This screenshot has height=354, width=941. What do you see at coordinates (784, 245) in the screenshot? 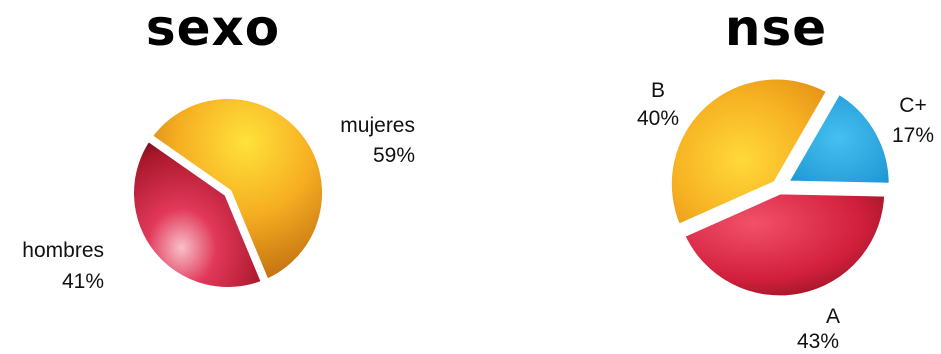
I see `pie-slice-a` at bounding box center [784, 245].